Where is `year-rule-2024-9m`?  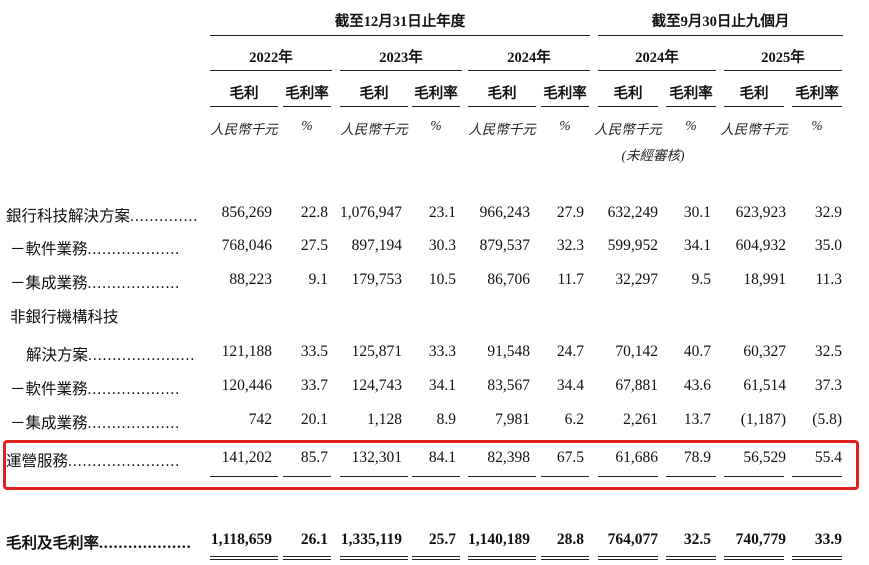 year-rule-2024-9m is located at coordinates (657, 70).